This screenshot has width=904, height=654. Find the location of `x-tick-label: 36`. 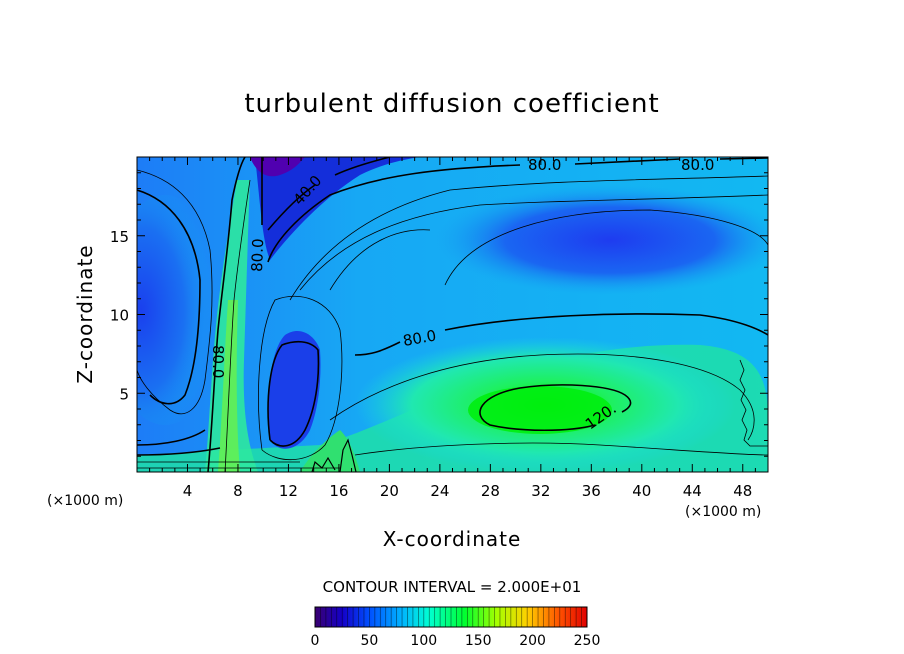

x-tick-label: 36 is located at coordinates (591, 491).